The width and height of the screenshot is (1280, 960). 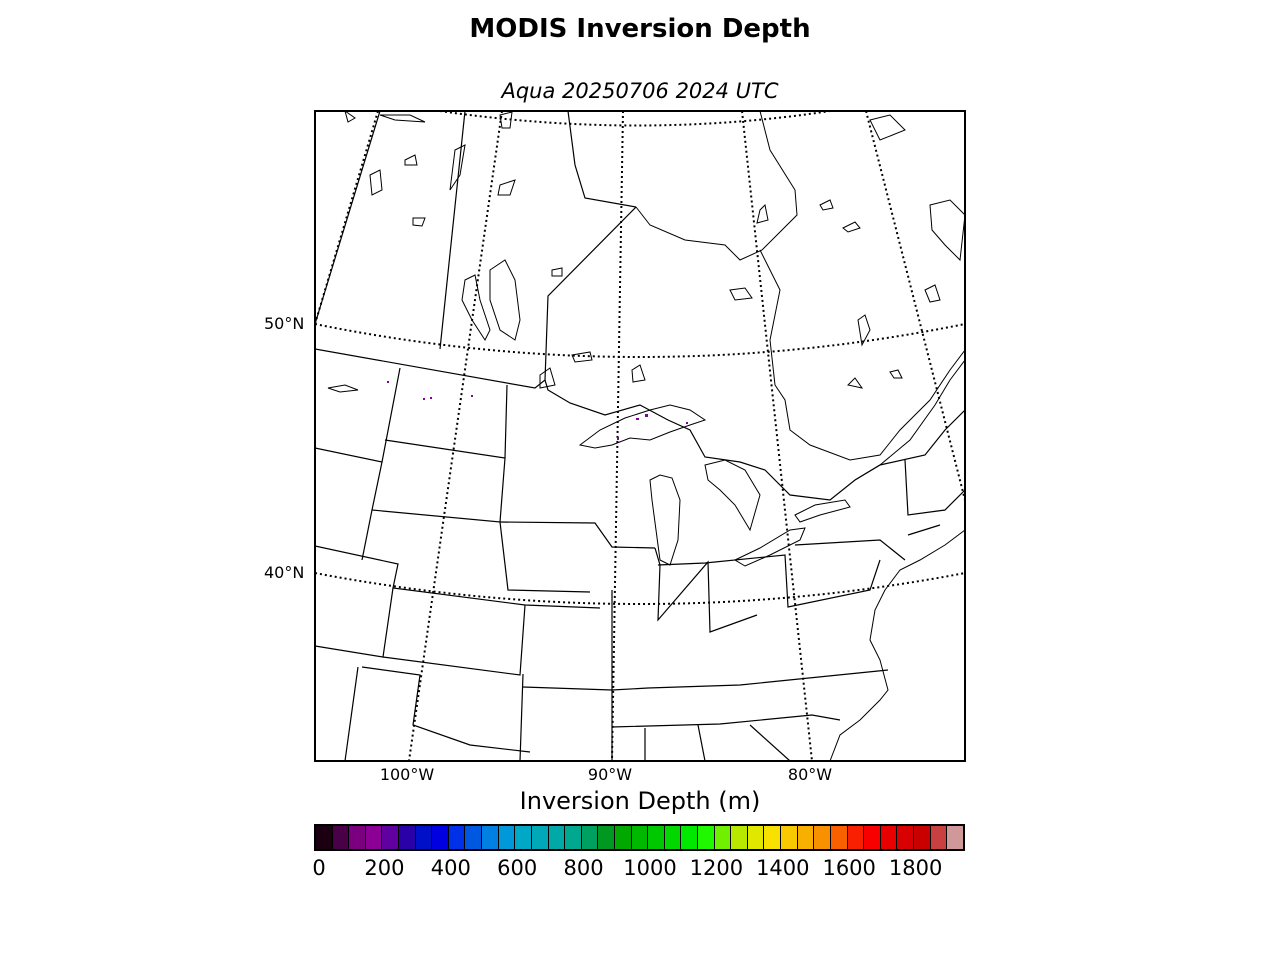 I want to click on colorbar-tick-label: 600, so click(x=517, y=868).